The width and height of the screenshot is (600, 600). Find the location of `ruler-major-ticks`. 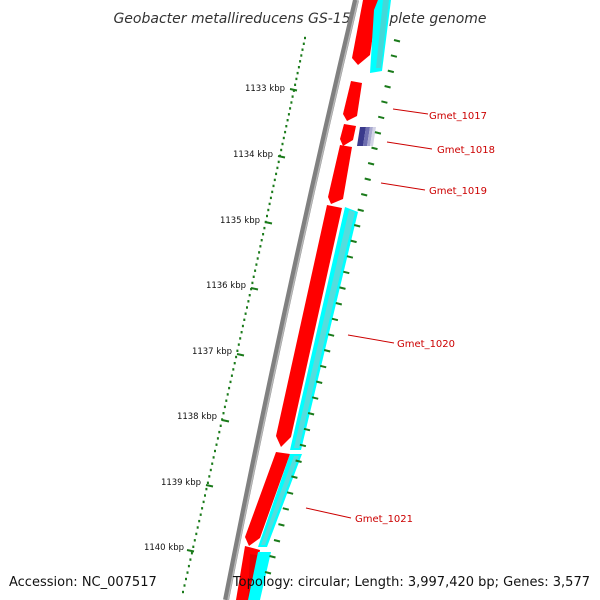

ruler-major-ticks is located at coordinates (242, 320).